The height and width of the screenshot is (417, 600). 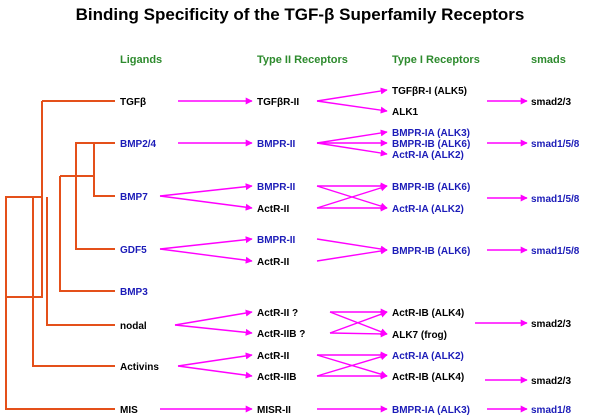 What do you see at coordinates (215, 372) in the screenshot?
I see `arrow-activins-to-actr-iib` at bounding box center [215, 372].